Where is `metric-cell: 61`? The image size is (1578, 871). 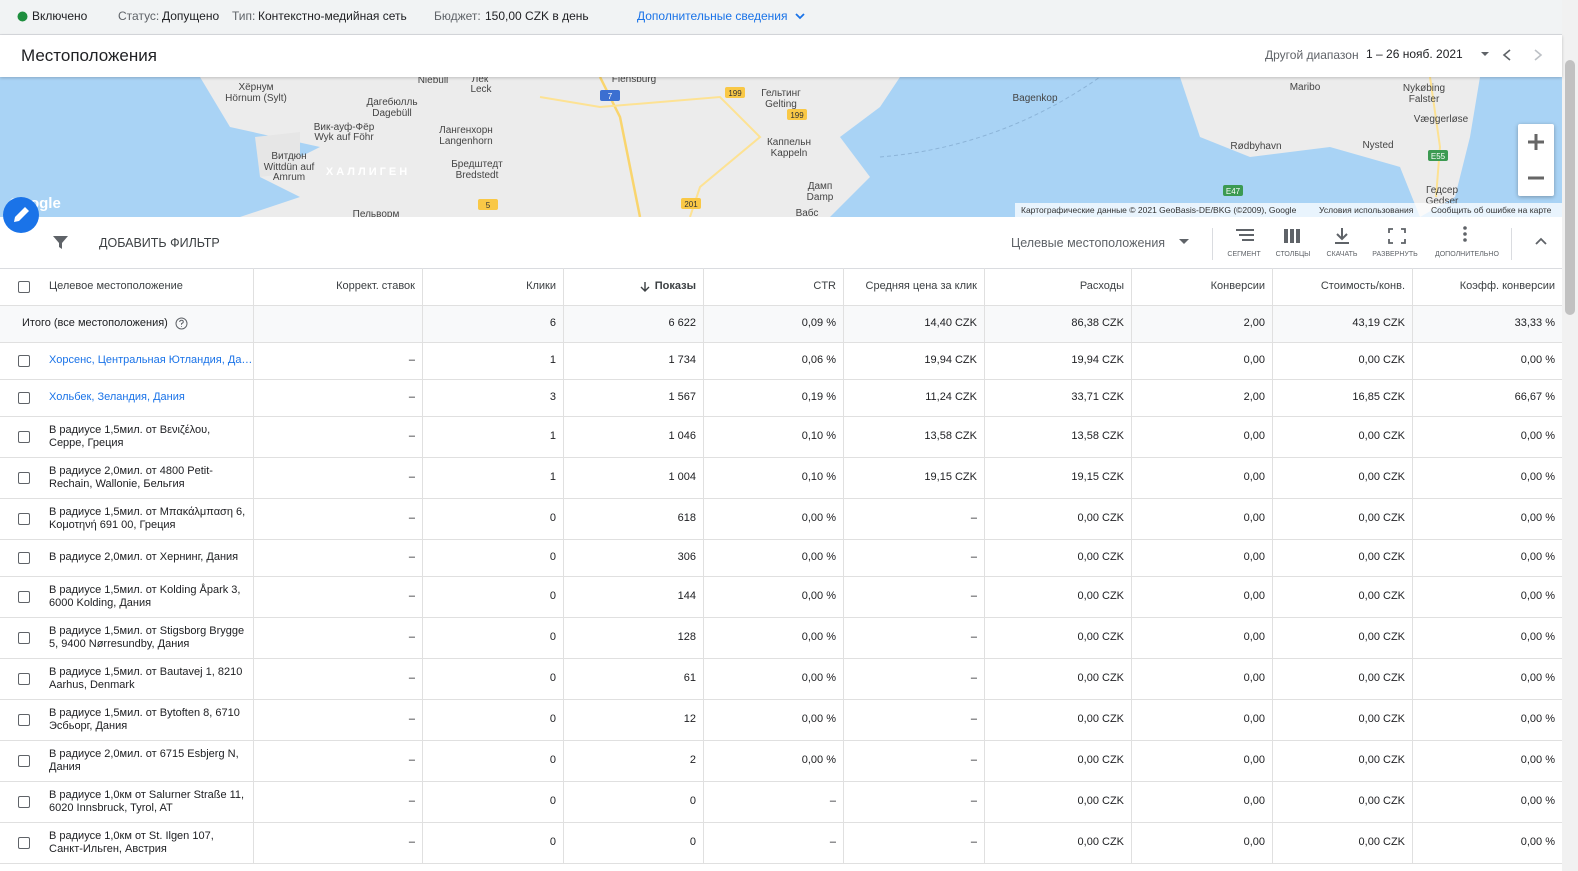
metric-cell: 61 is located at coordinates (689, 678).